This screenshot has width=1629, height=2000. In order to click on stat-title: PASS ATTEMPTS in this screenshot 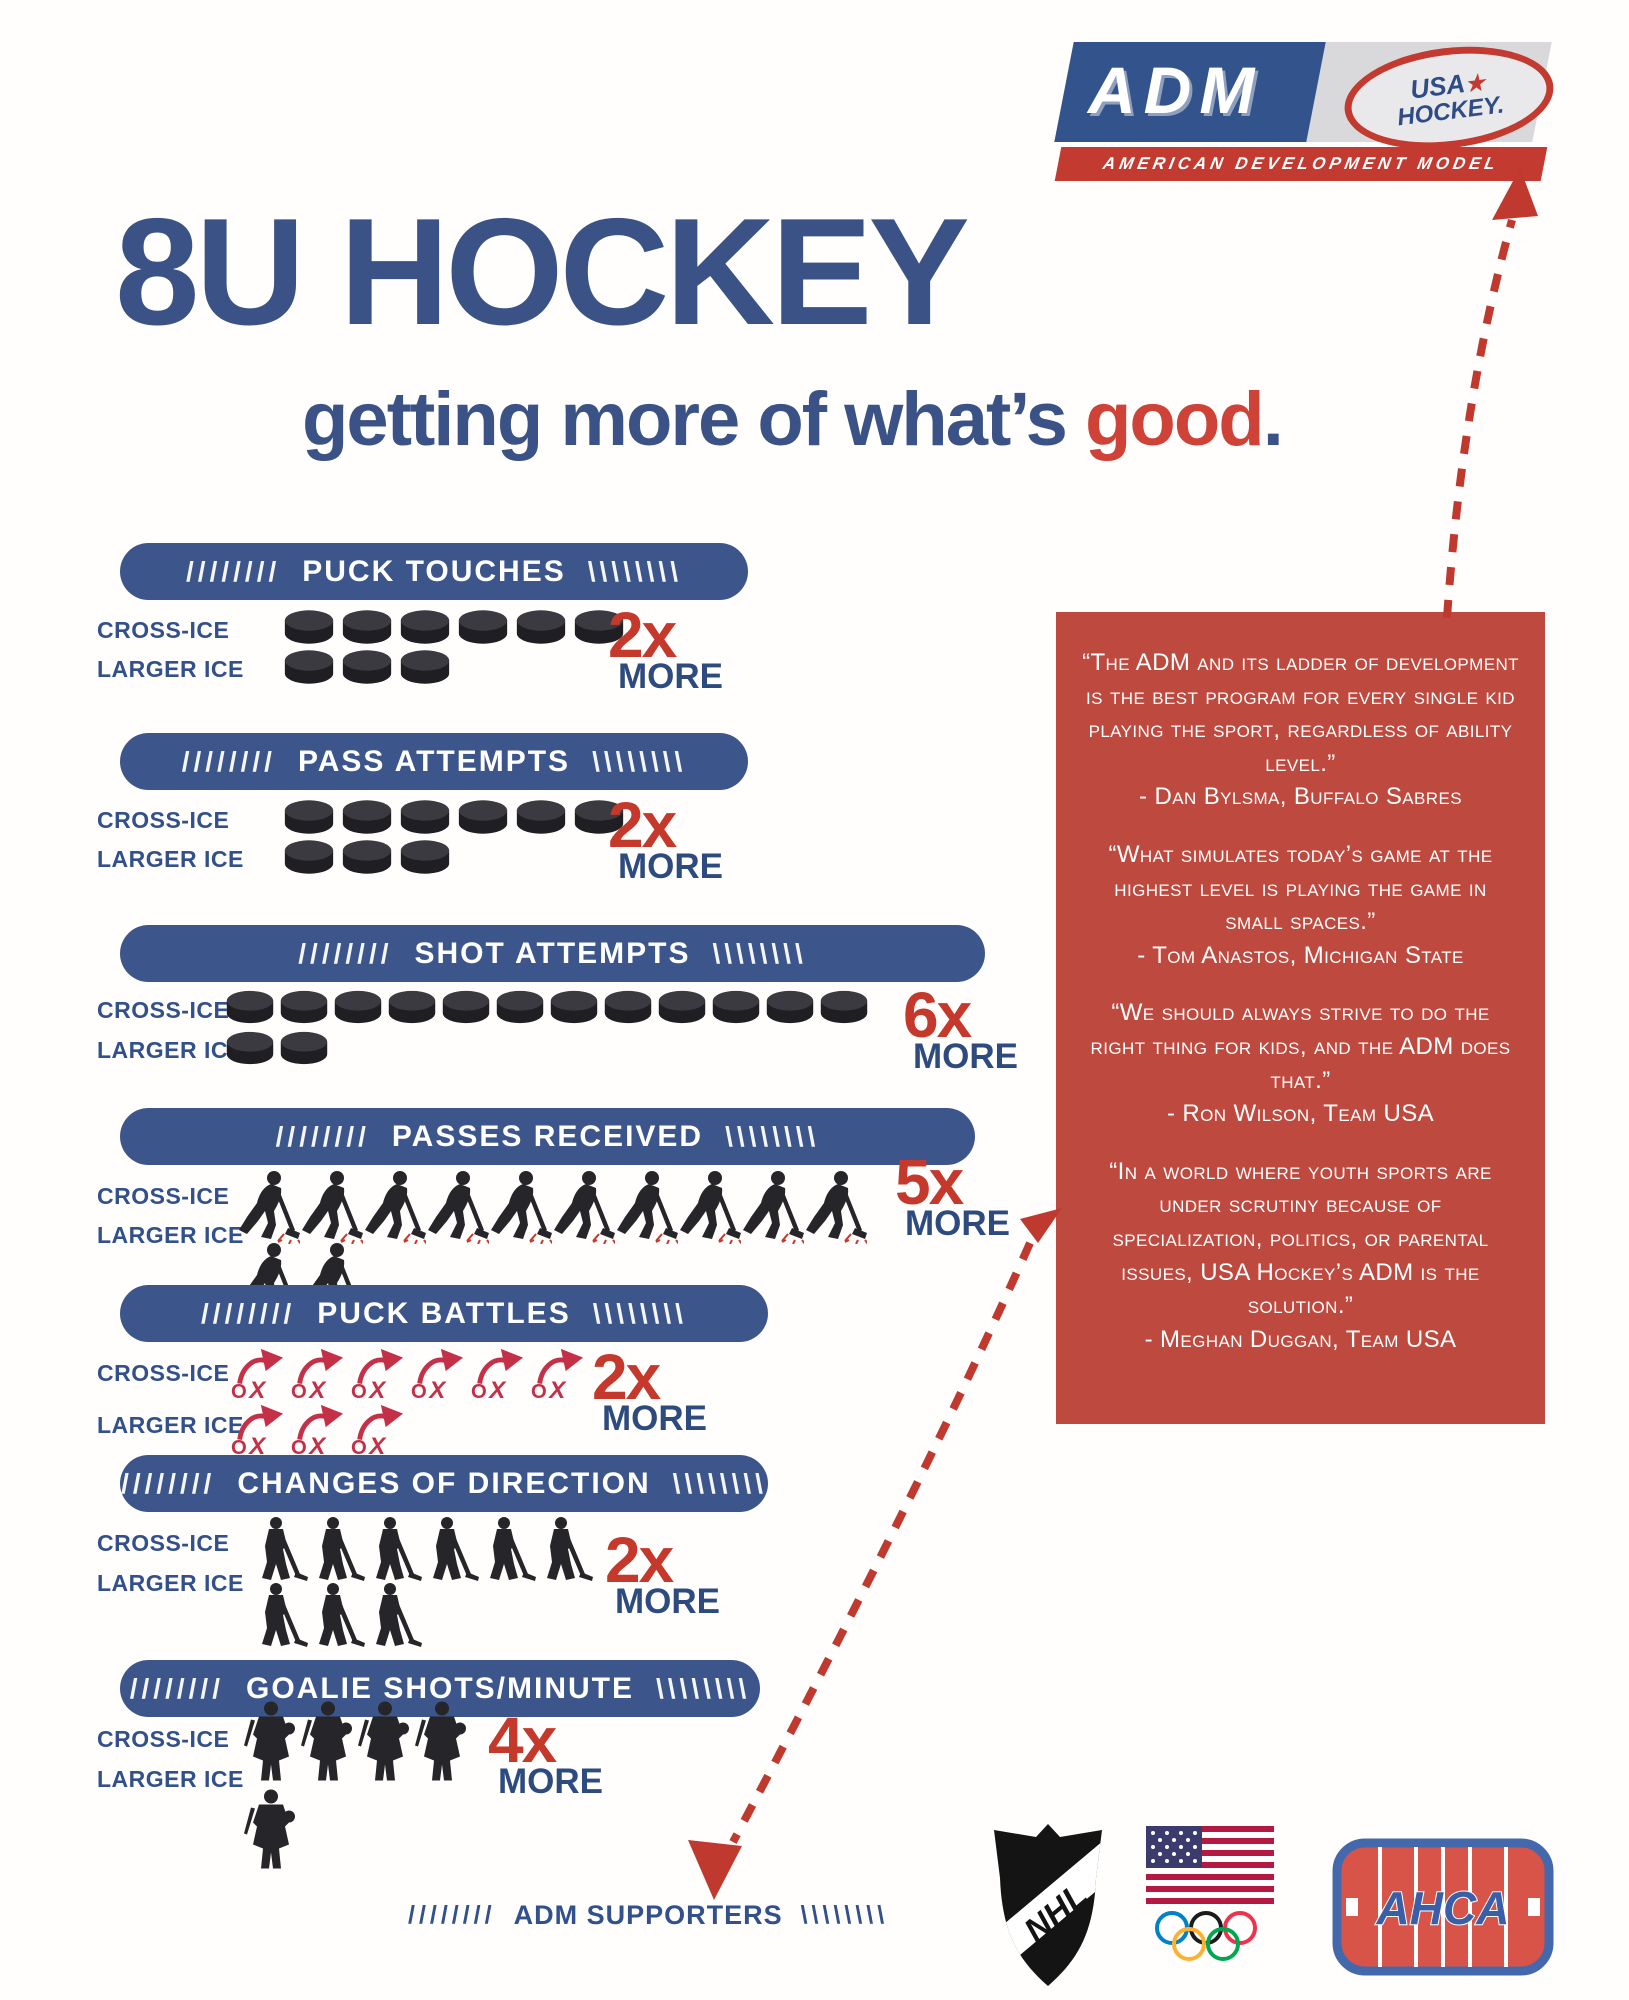, I will do `click(434, 761)`.